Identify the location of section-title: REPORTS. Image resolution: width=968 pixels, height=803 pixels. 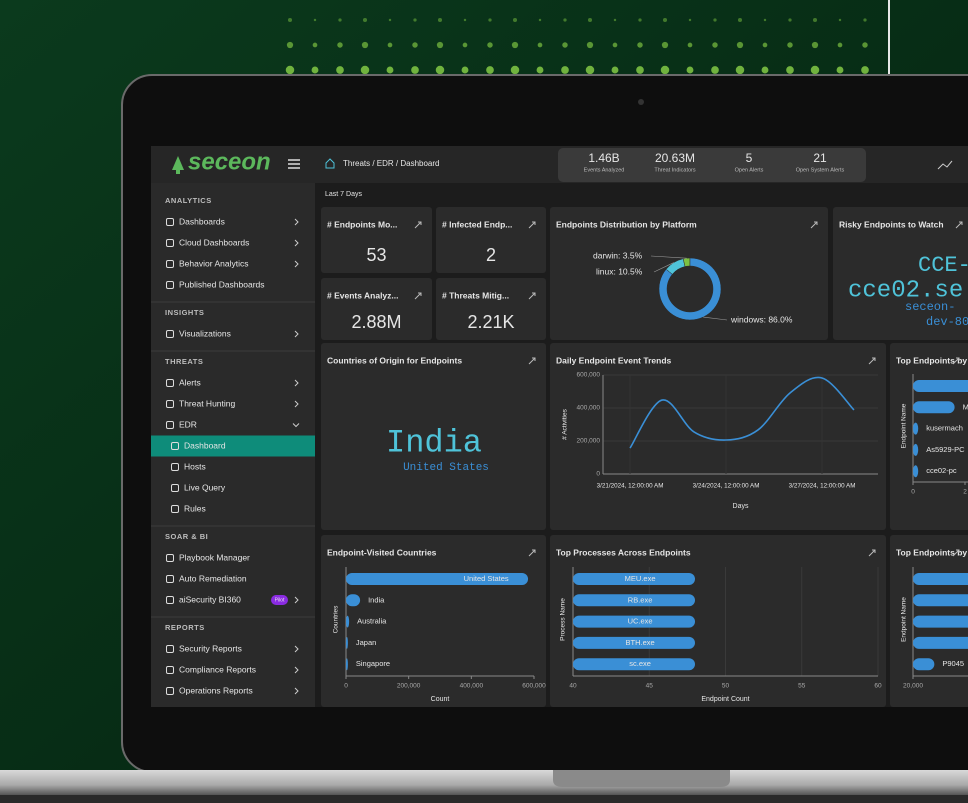
(185, 627).